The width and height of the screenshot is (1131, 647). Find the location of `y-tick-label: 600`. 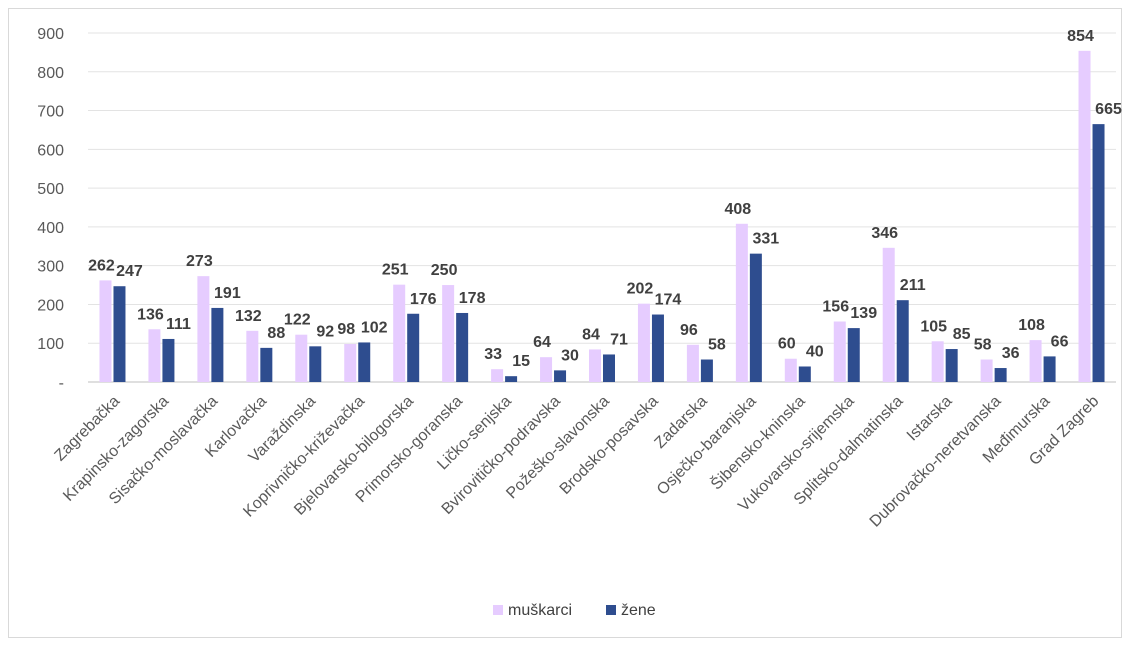

y-tick-label: 600 is located at coordinates (50, 150).